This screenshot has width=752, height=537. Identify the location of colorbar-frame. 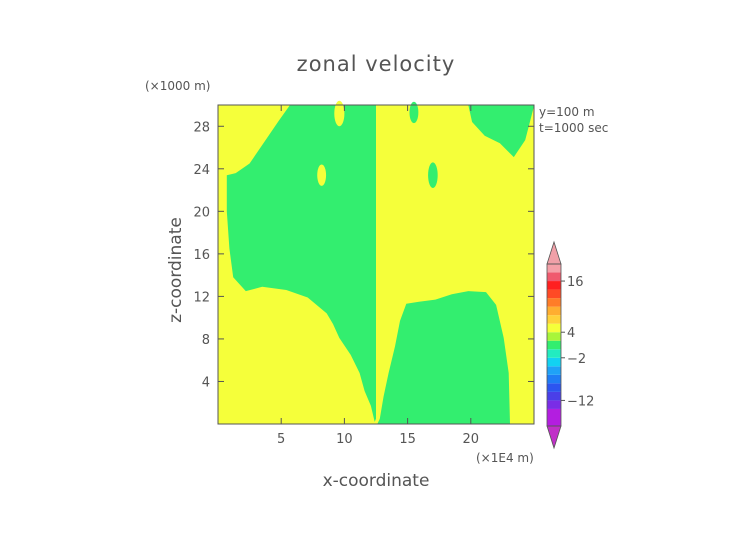
(554, 345).